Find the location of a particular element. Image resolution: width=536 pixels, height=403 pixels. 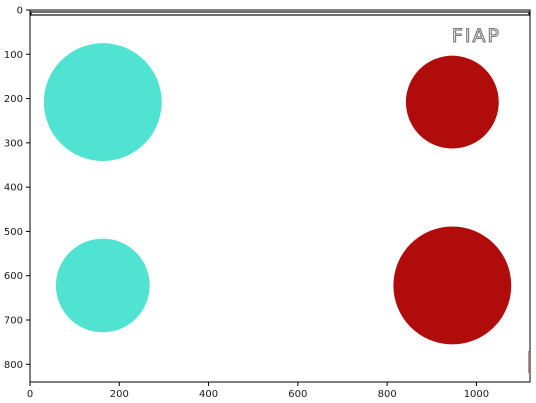

y-tick-label: 300 is located at coordinates (13, 143).